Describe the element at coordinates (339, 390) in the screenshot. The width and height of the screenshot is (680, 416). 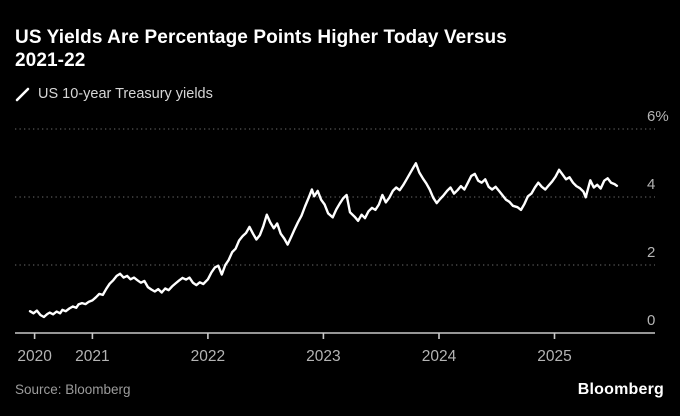
I see `chart-footer: Source: Bloomberg Bloomberg` at that location.